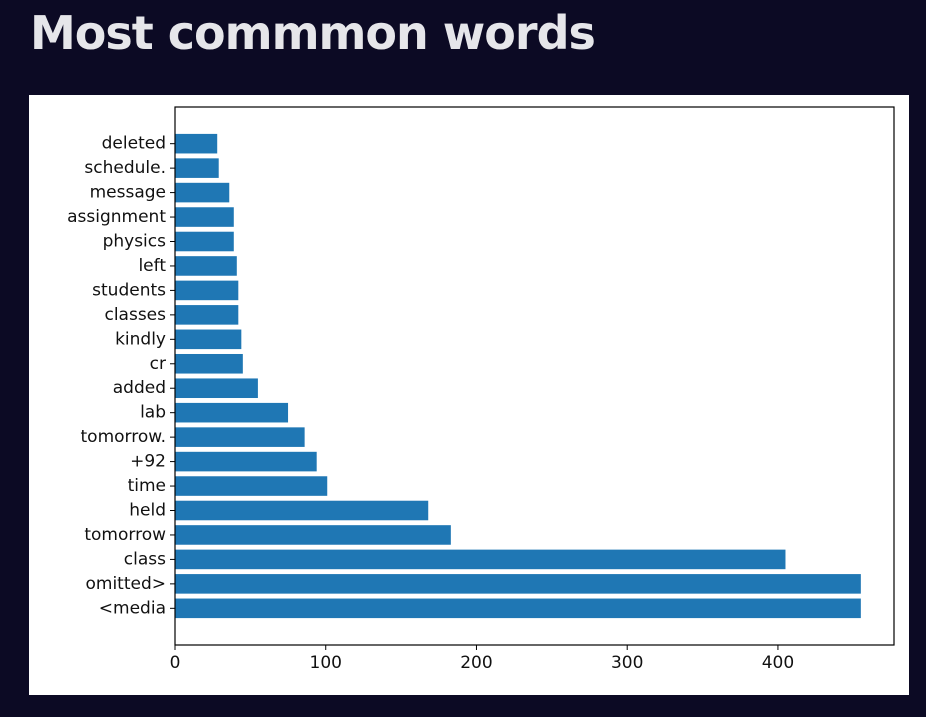  Describe the element at coordinates (128, 193) in the screenshot. I see `y-tick-label: message` at that location.